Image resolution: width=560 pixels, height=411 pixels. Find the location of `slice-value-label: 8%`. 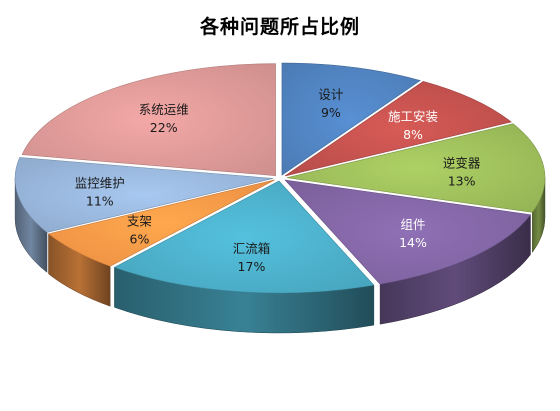

slice-value-label: 8% is located at coordinates (413, 134).